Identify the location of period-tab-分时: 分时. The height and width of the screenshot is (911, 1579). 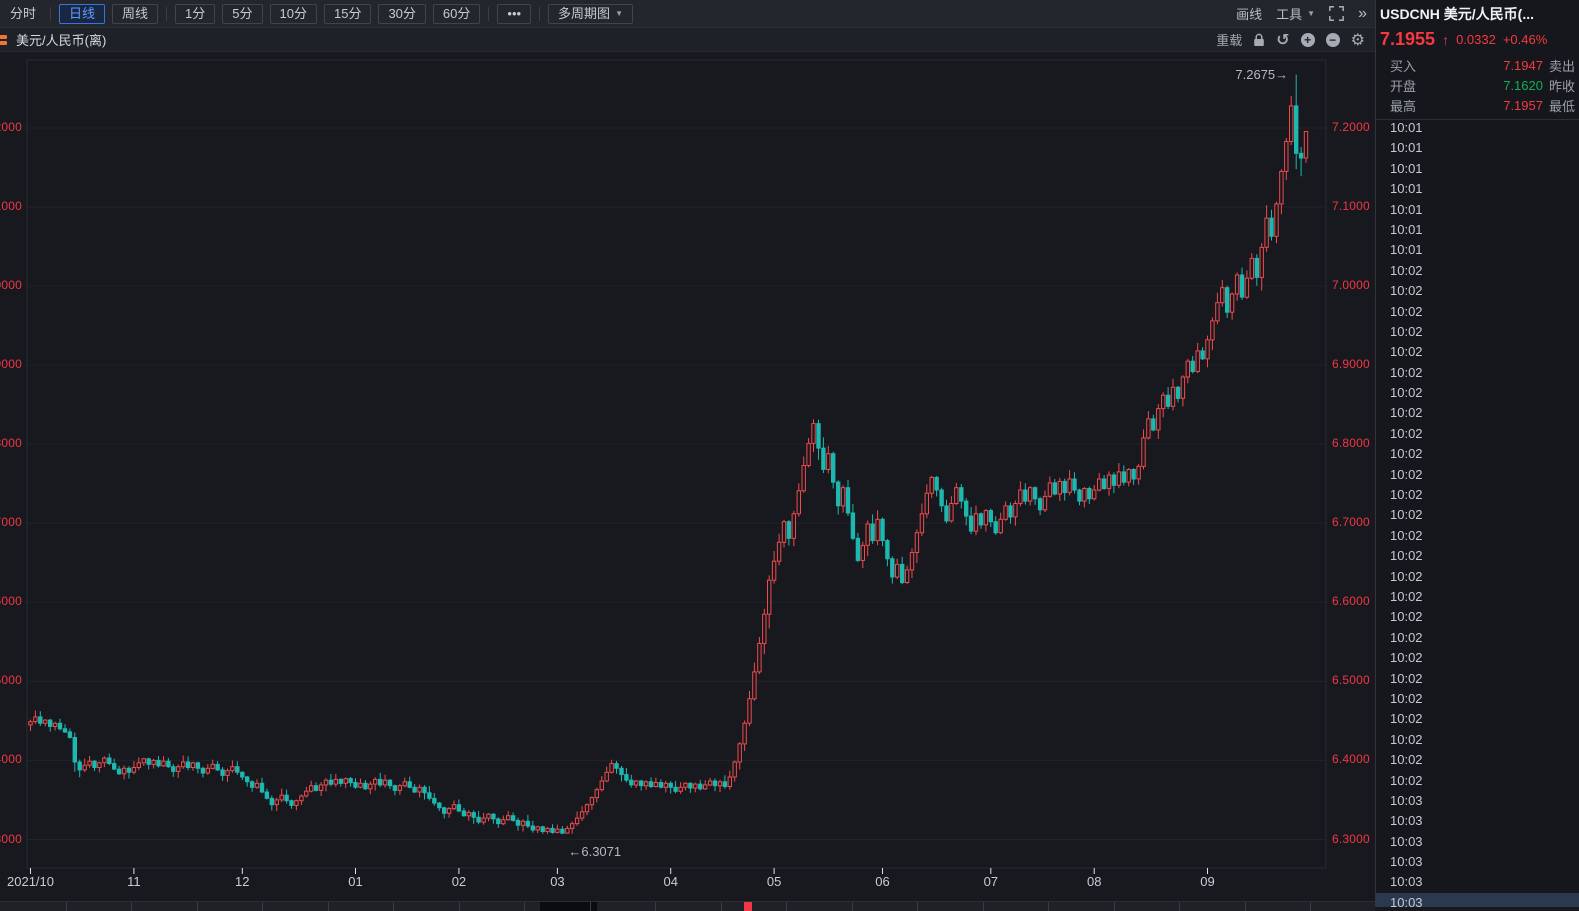
(23, 13).